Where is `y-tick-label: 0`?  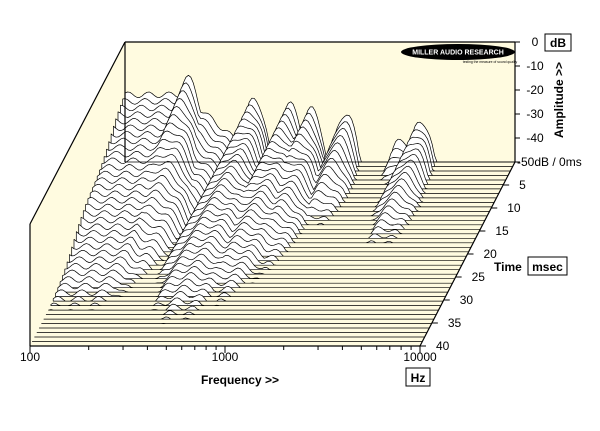 y-tick-label: 0 is located at coordinates (535, 42).